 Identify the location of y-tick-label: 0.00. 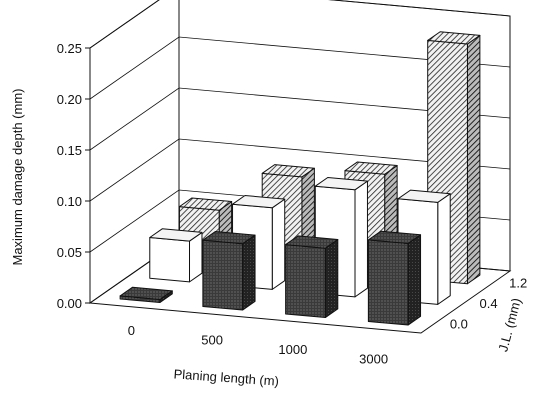
(69, 303).